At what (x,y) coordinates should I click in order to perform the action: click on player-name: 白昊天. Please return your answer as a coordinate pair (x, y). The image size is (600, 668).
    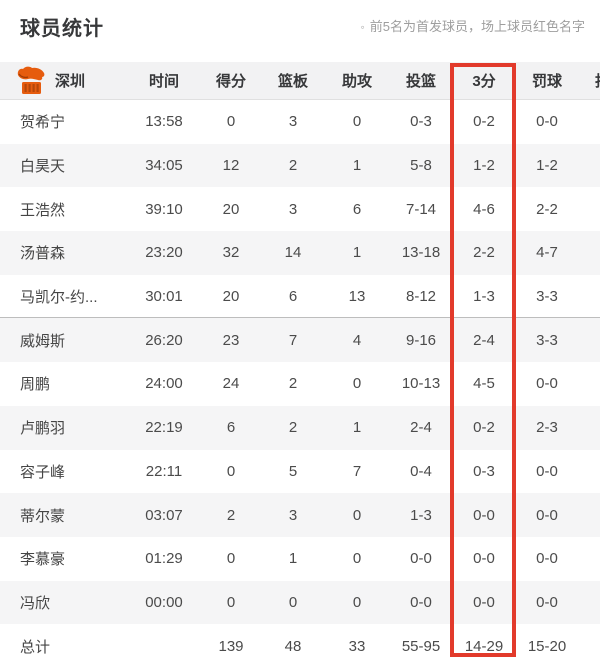
    Looking at the image, I should click on (43, 167).